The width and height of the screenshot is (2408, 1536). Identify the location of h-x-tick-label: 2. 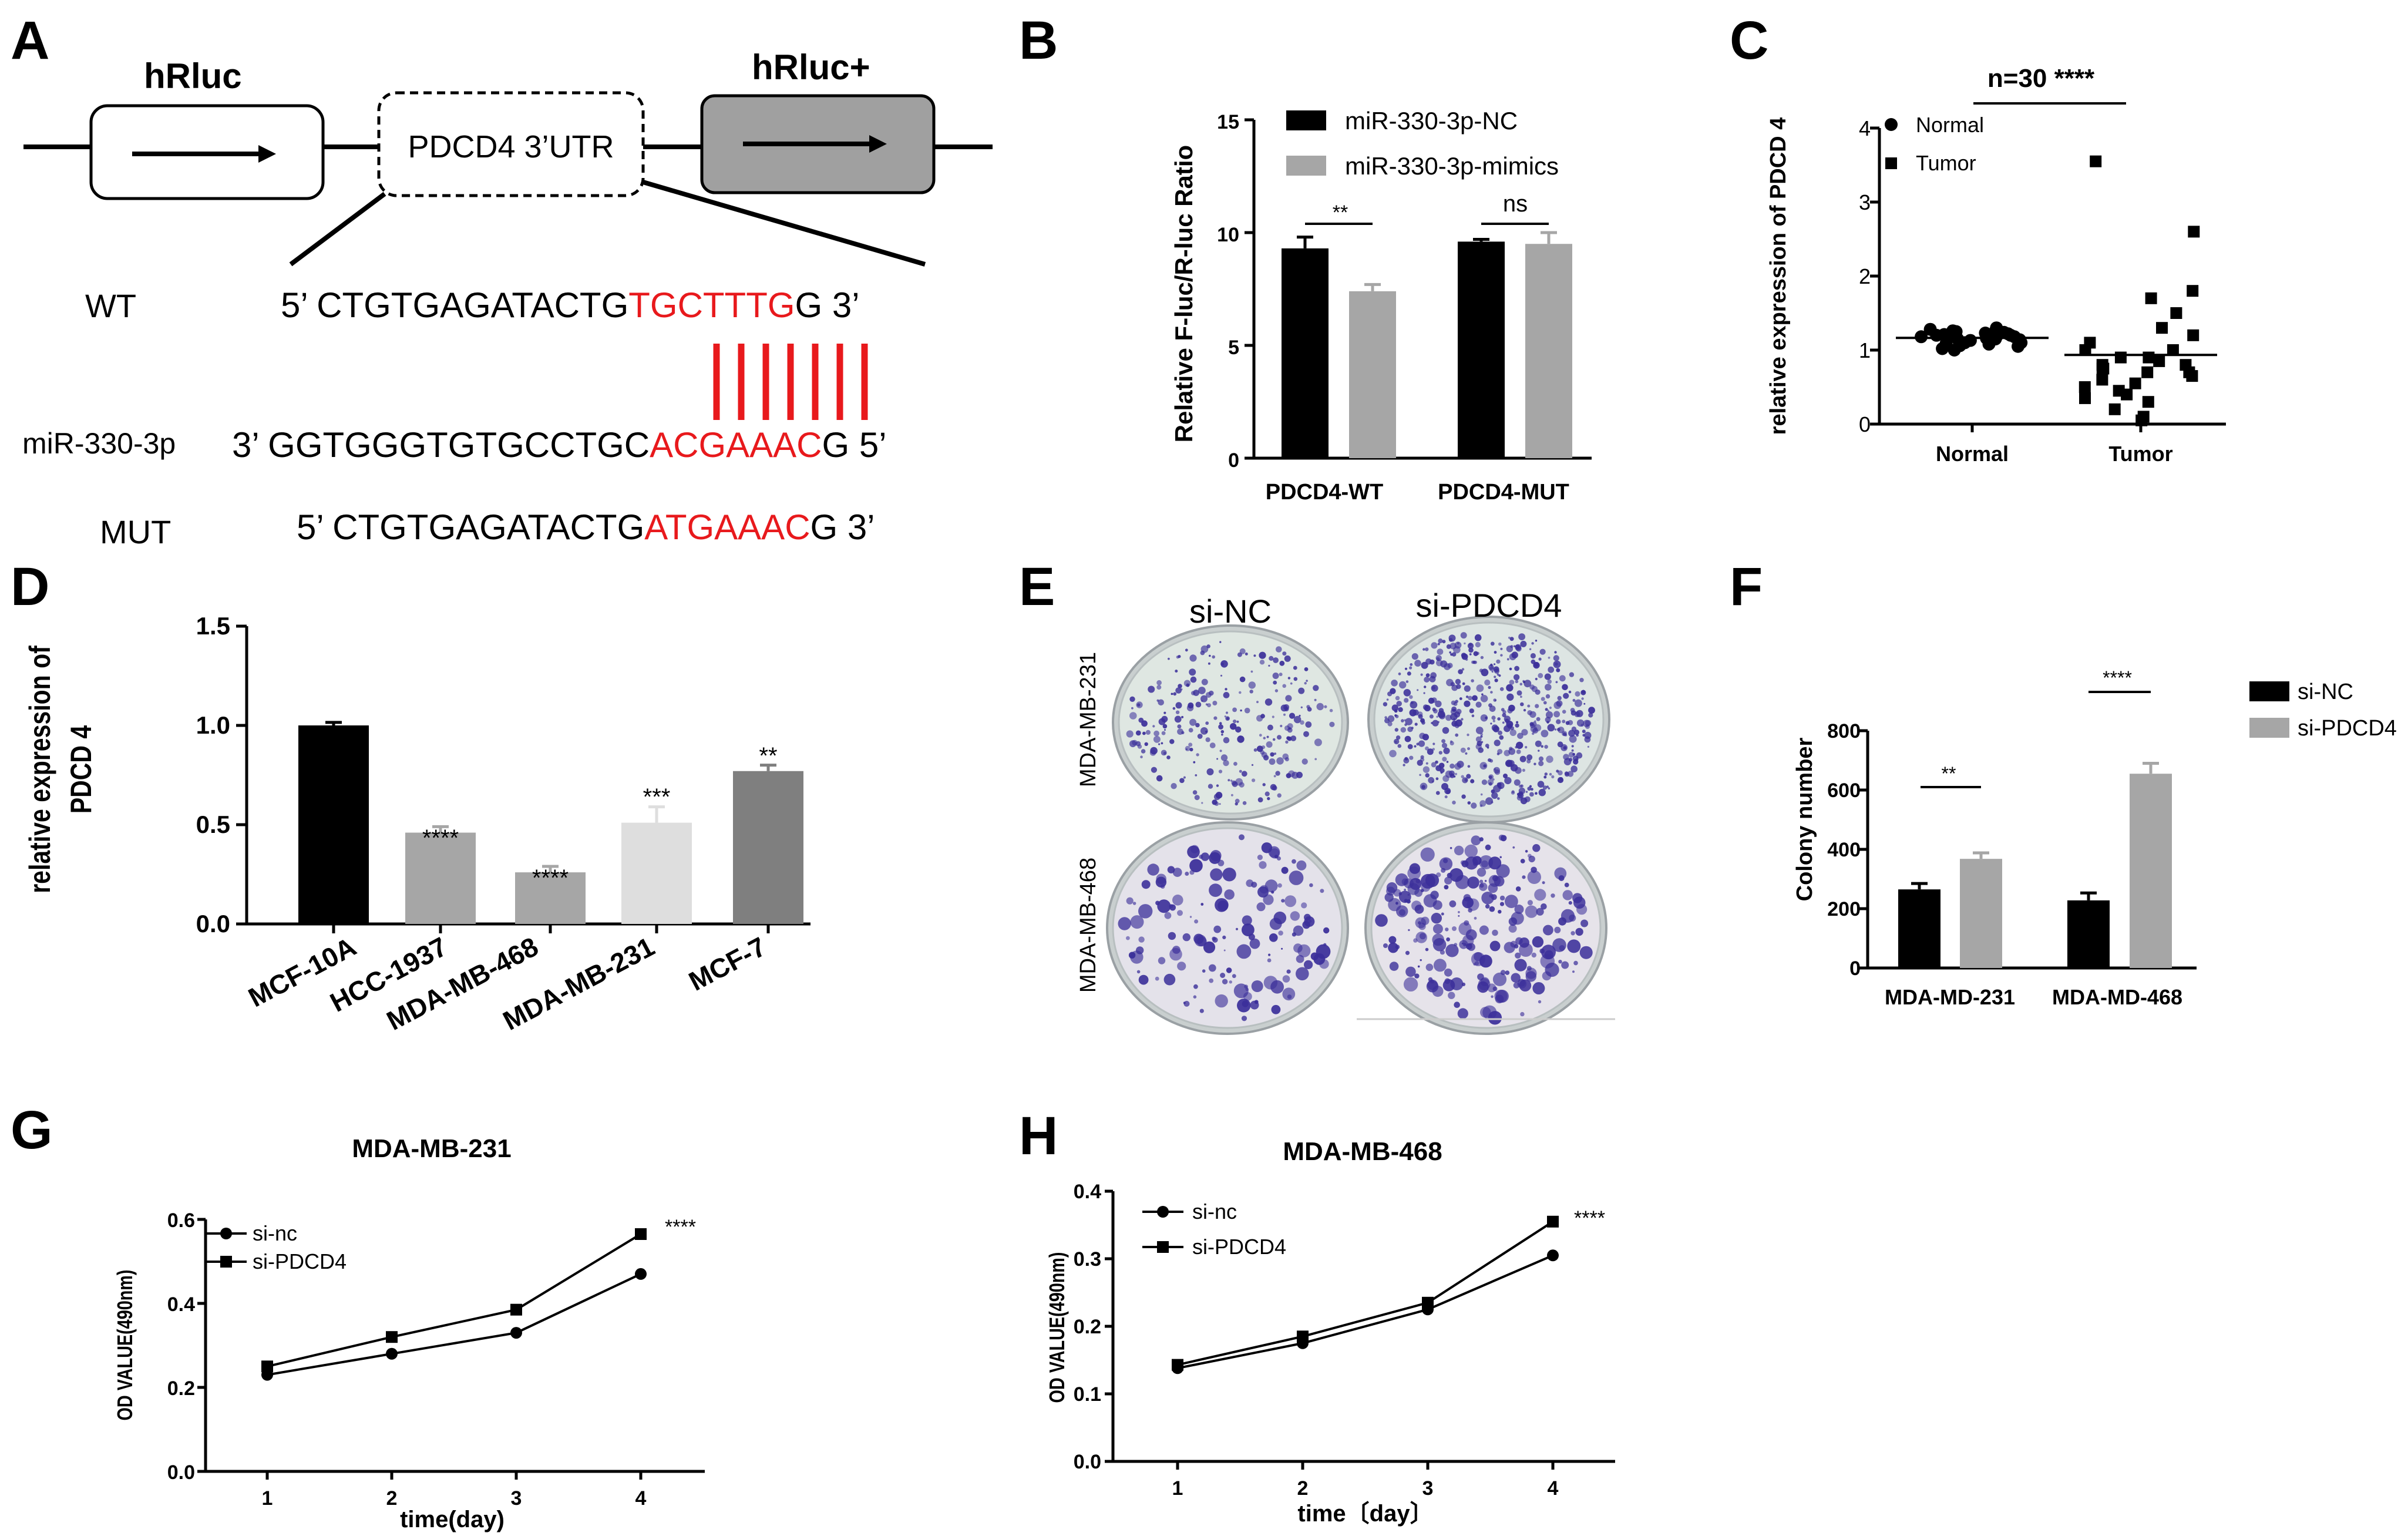
(1303, 1488).